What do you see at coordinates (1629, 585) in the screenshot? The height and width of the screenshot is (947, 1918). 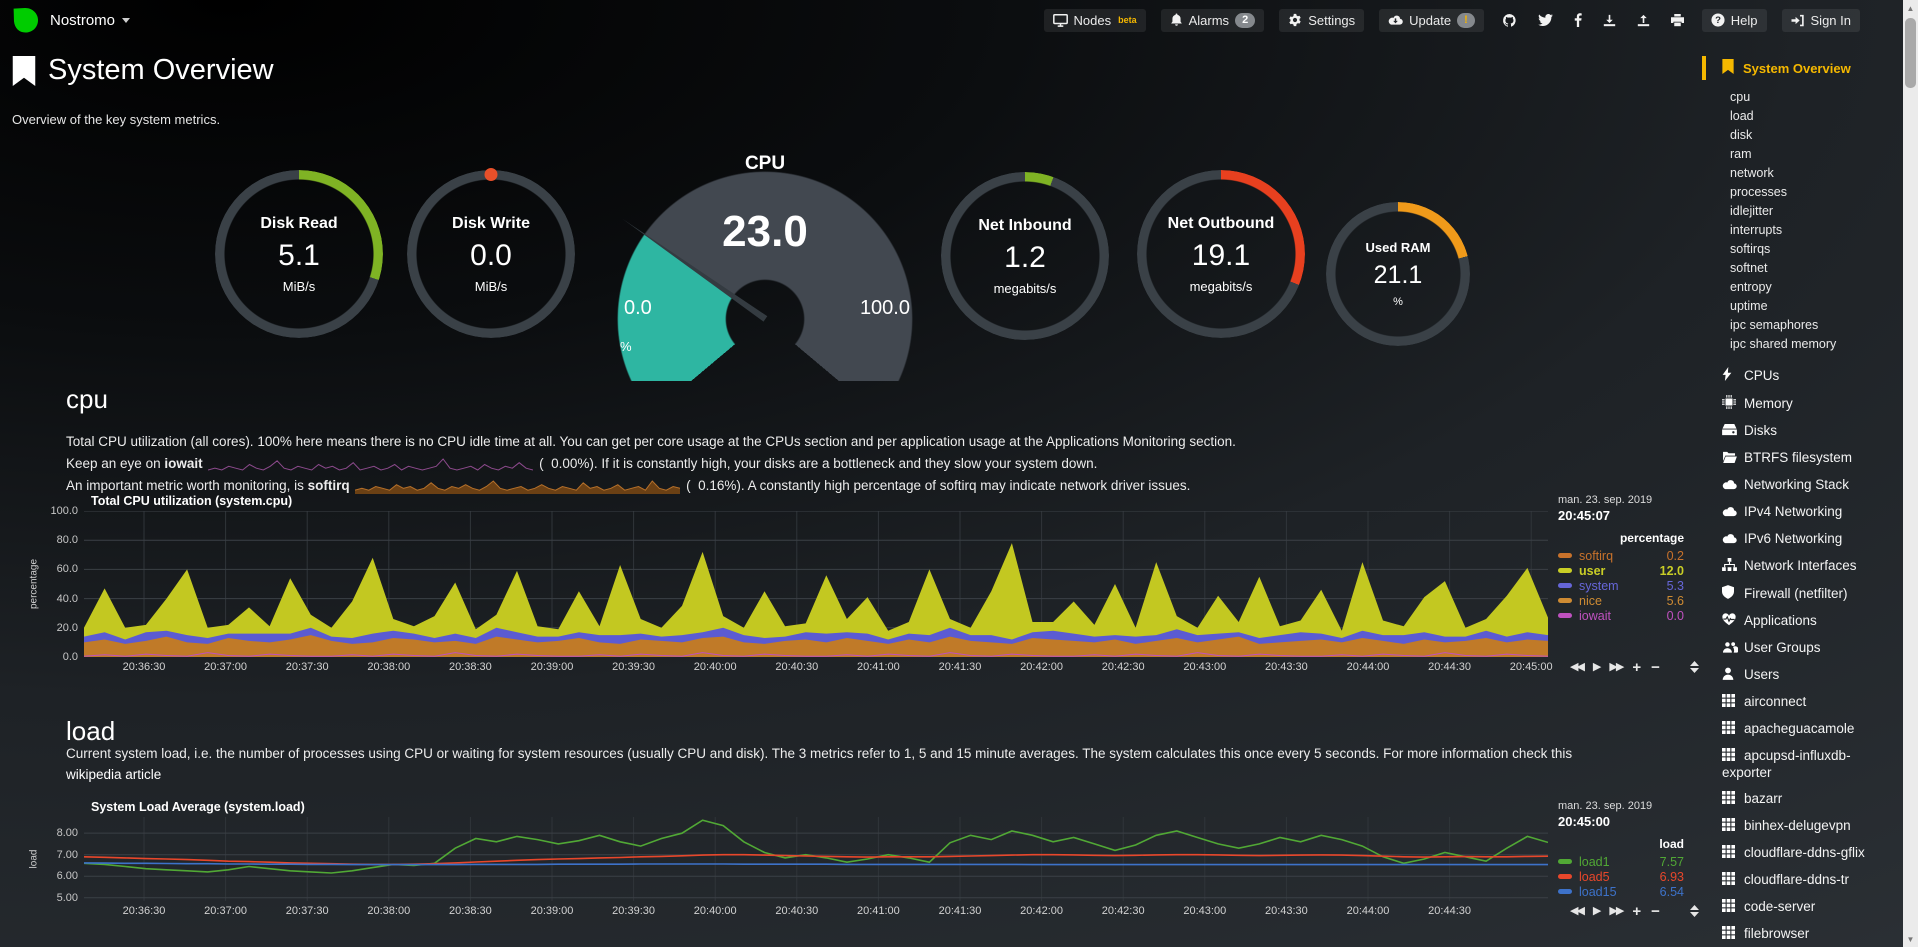 I see `legend-row-system: system 5.3` at bounding box center [1629, 585].